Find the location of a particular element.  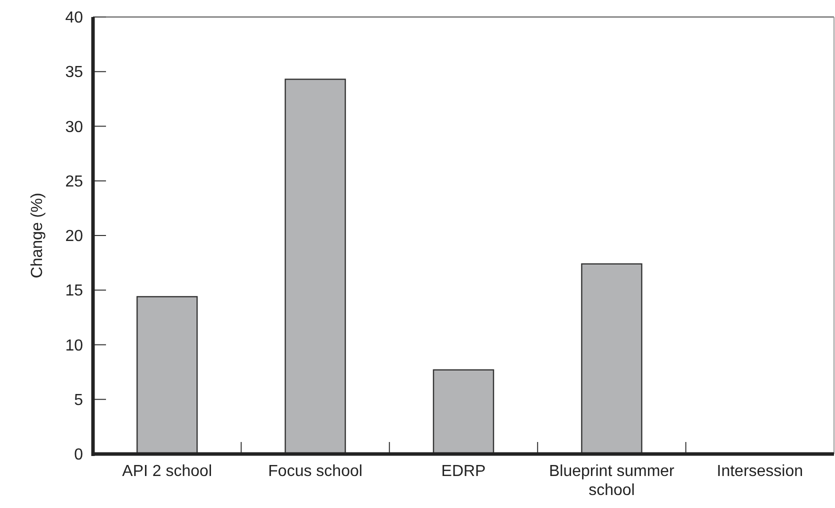

x-tick-label: Blueprint summer school is located at coordinates (612, 481).